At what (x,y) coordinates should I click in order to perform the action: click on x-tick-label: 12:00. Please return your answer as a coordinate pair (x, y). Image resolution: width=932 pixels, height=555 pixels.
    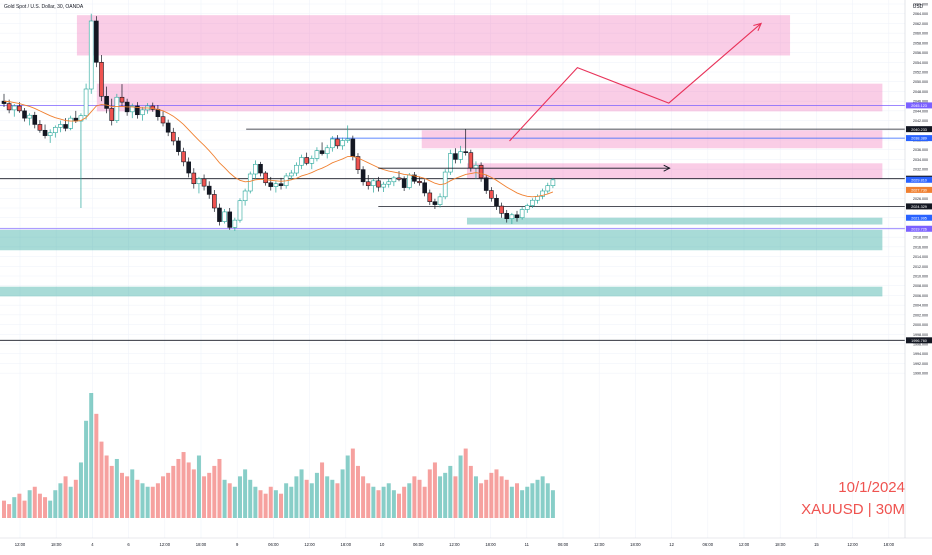
    Looking at the image, I should click on (20, 544).